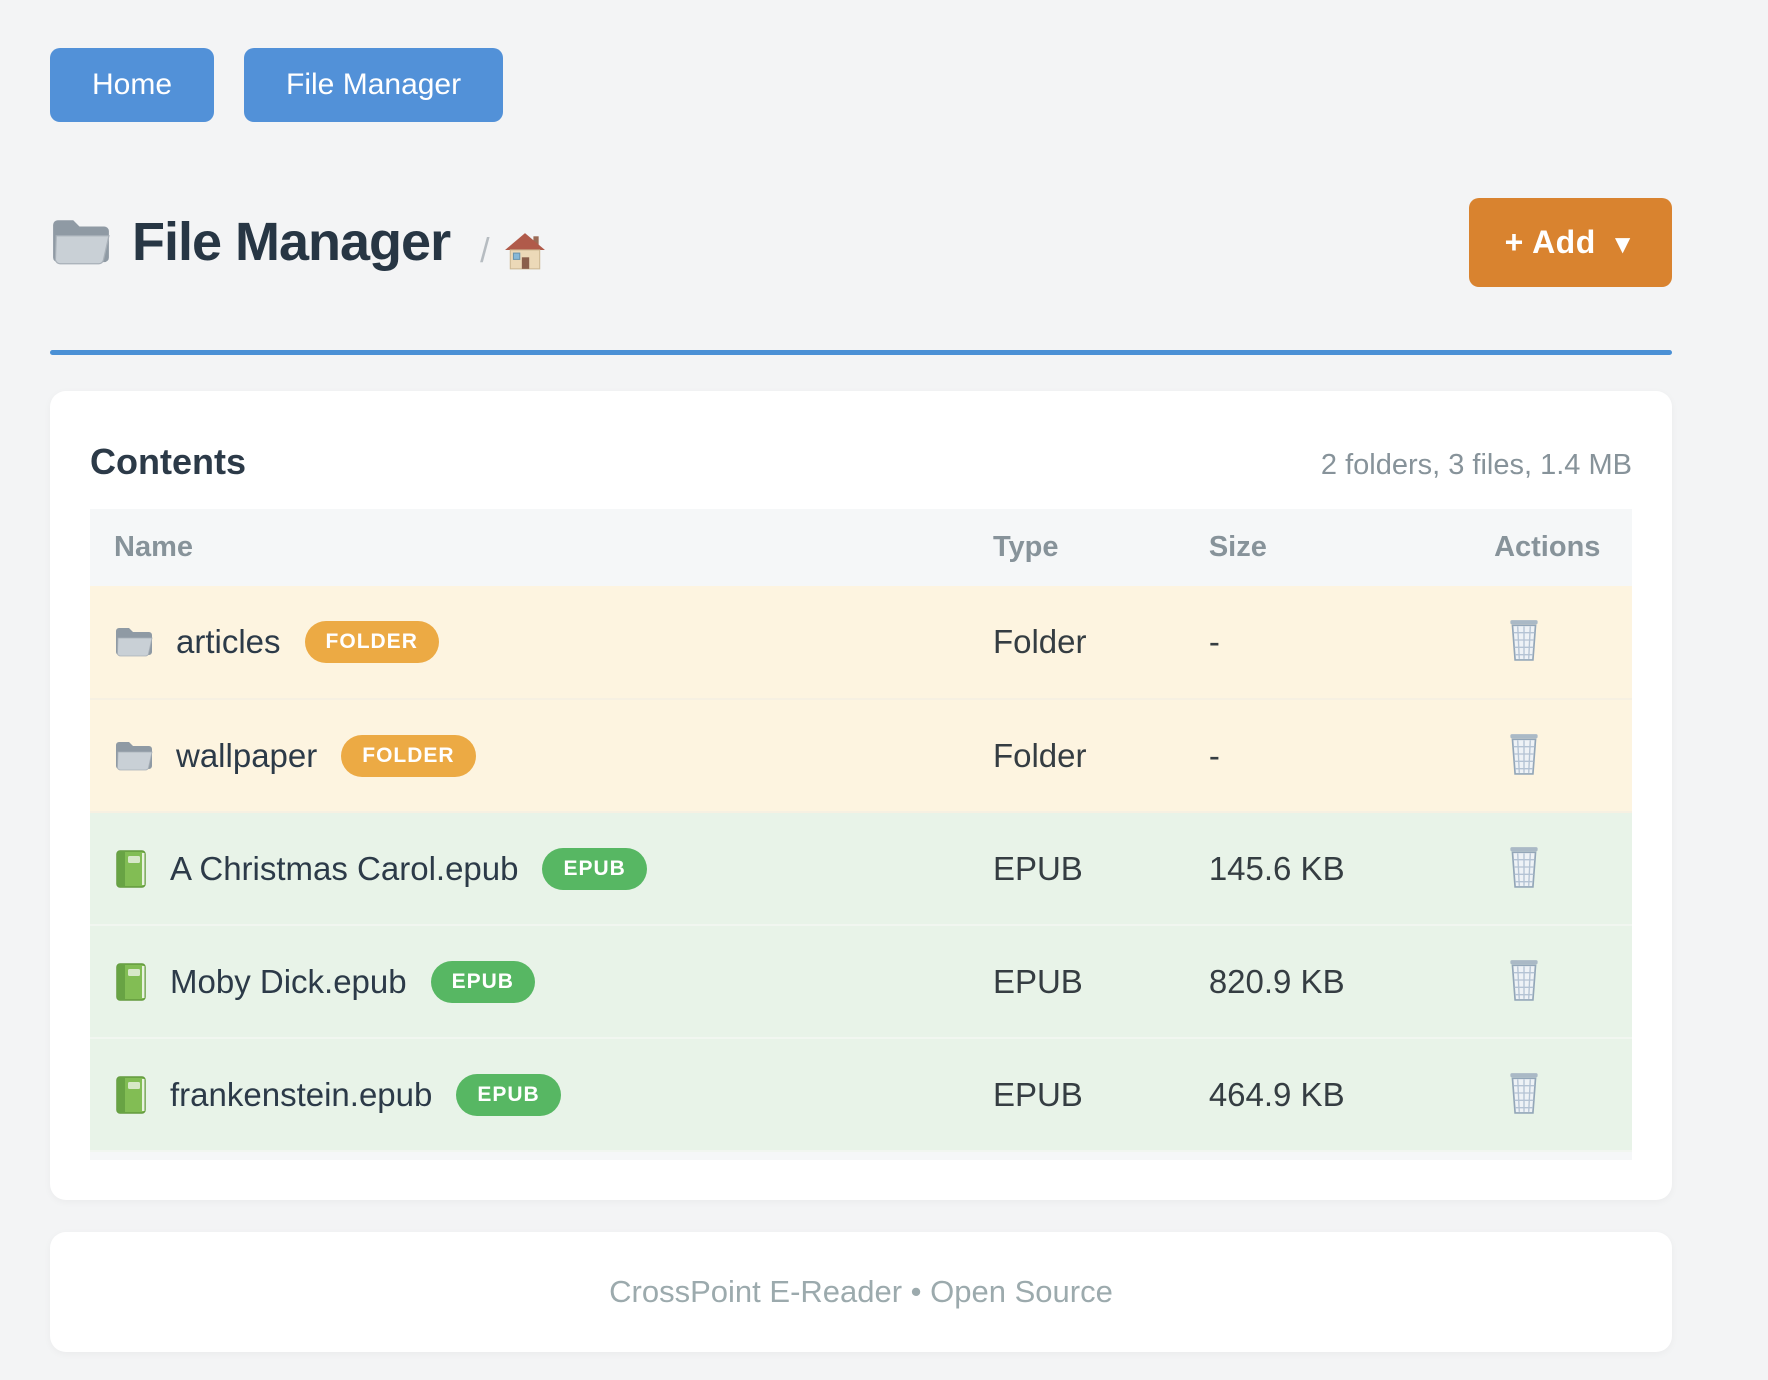  I want to click on table-header-row: Name Type Size Actions, so click(861, 547).